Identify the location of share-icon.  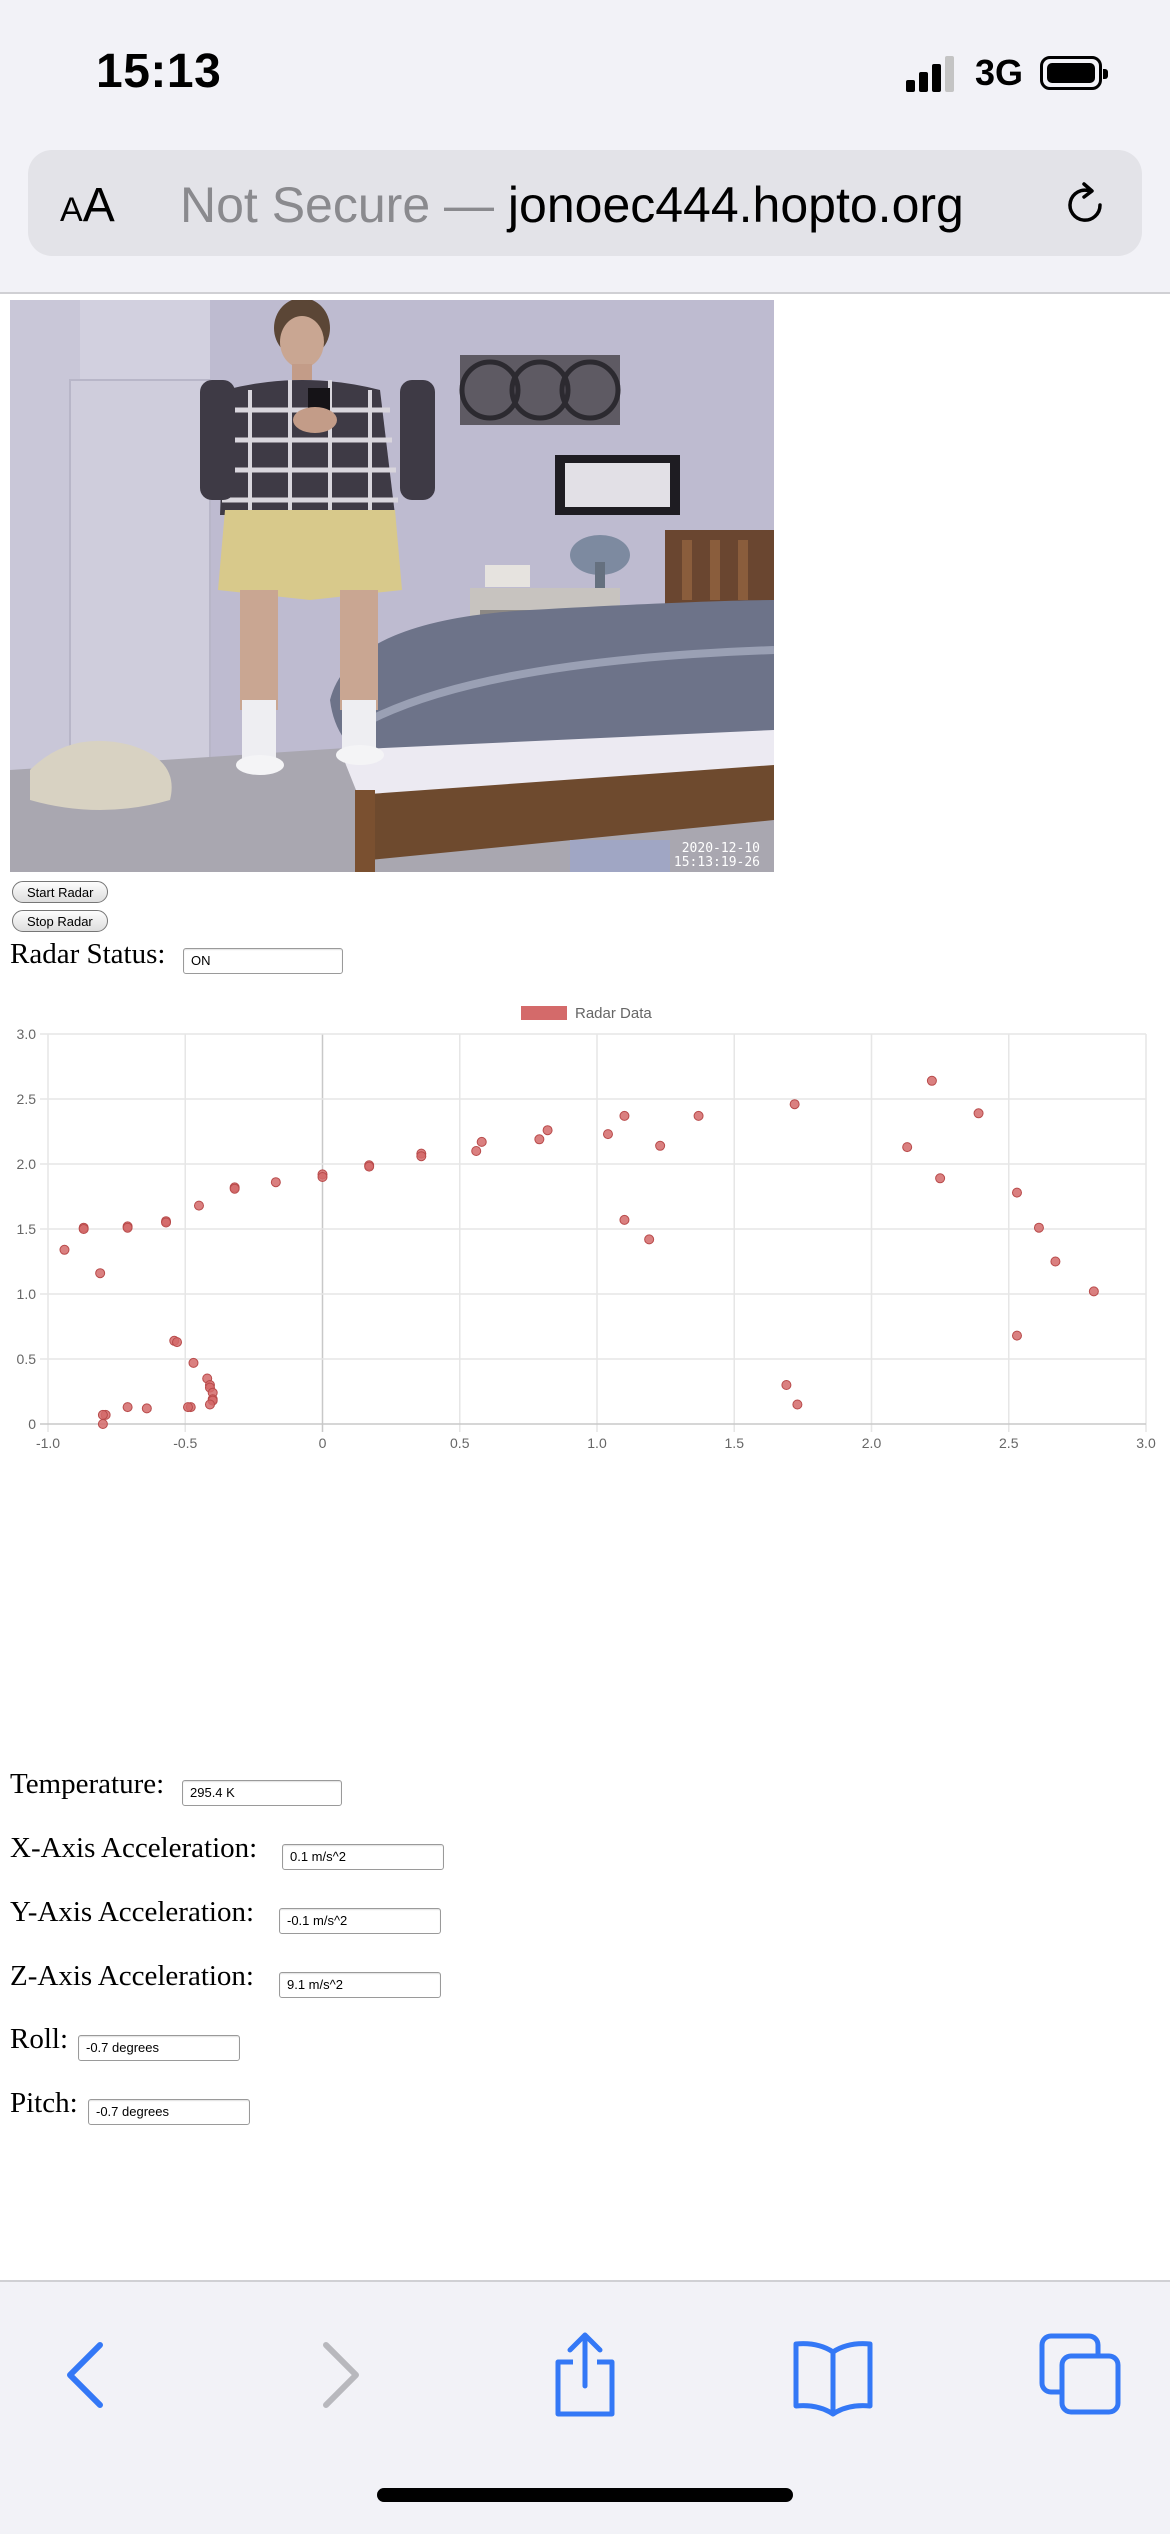
(585, 2375).